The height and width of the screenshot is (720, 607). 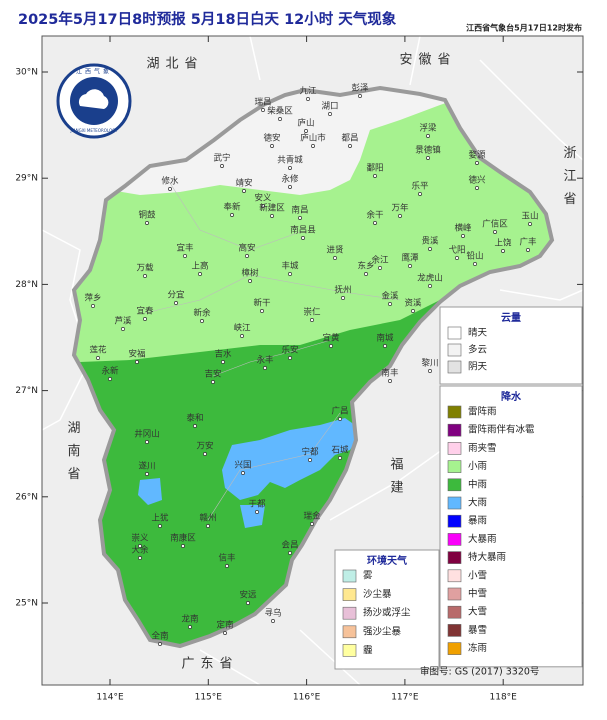 What do you see at coordinates (477, 575) in the screenshot?
I see `legend-label: 小雪` at bounding box center [477, 575].